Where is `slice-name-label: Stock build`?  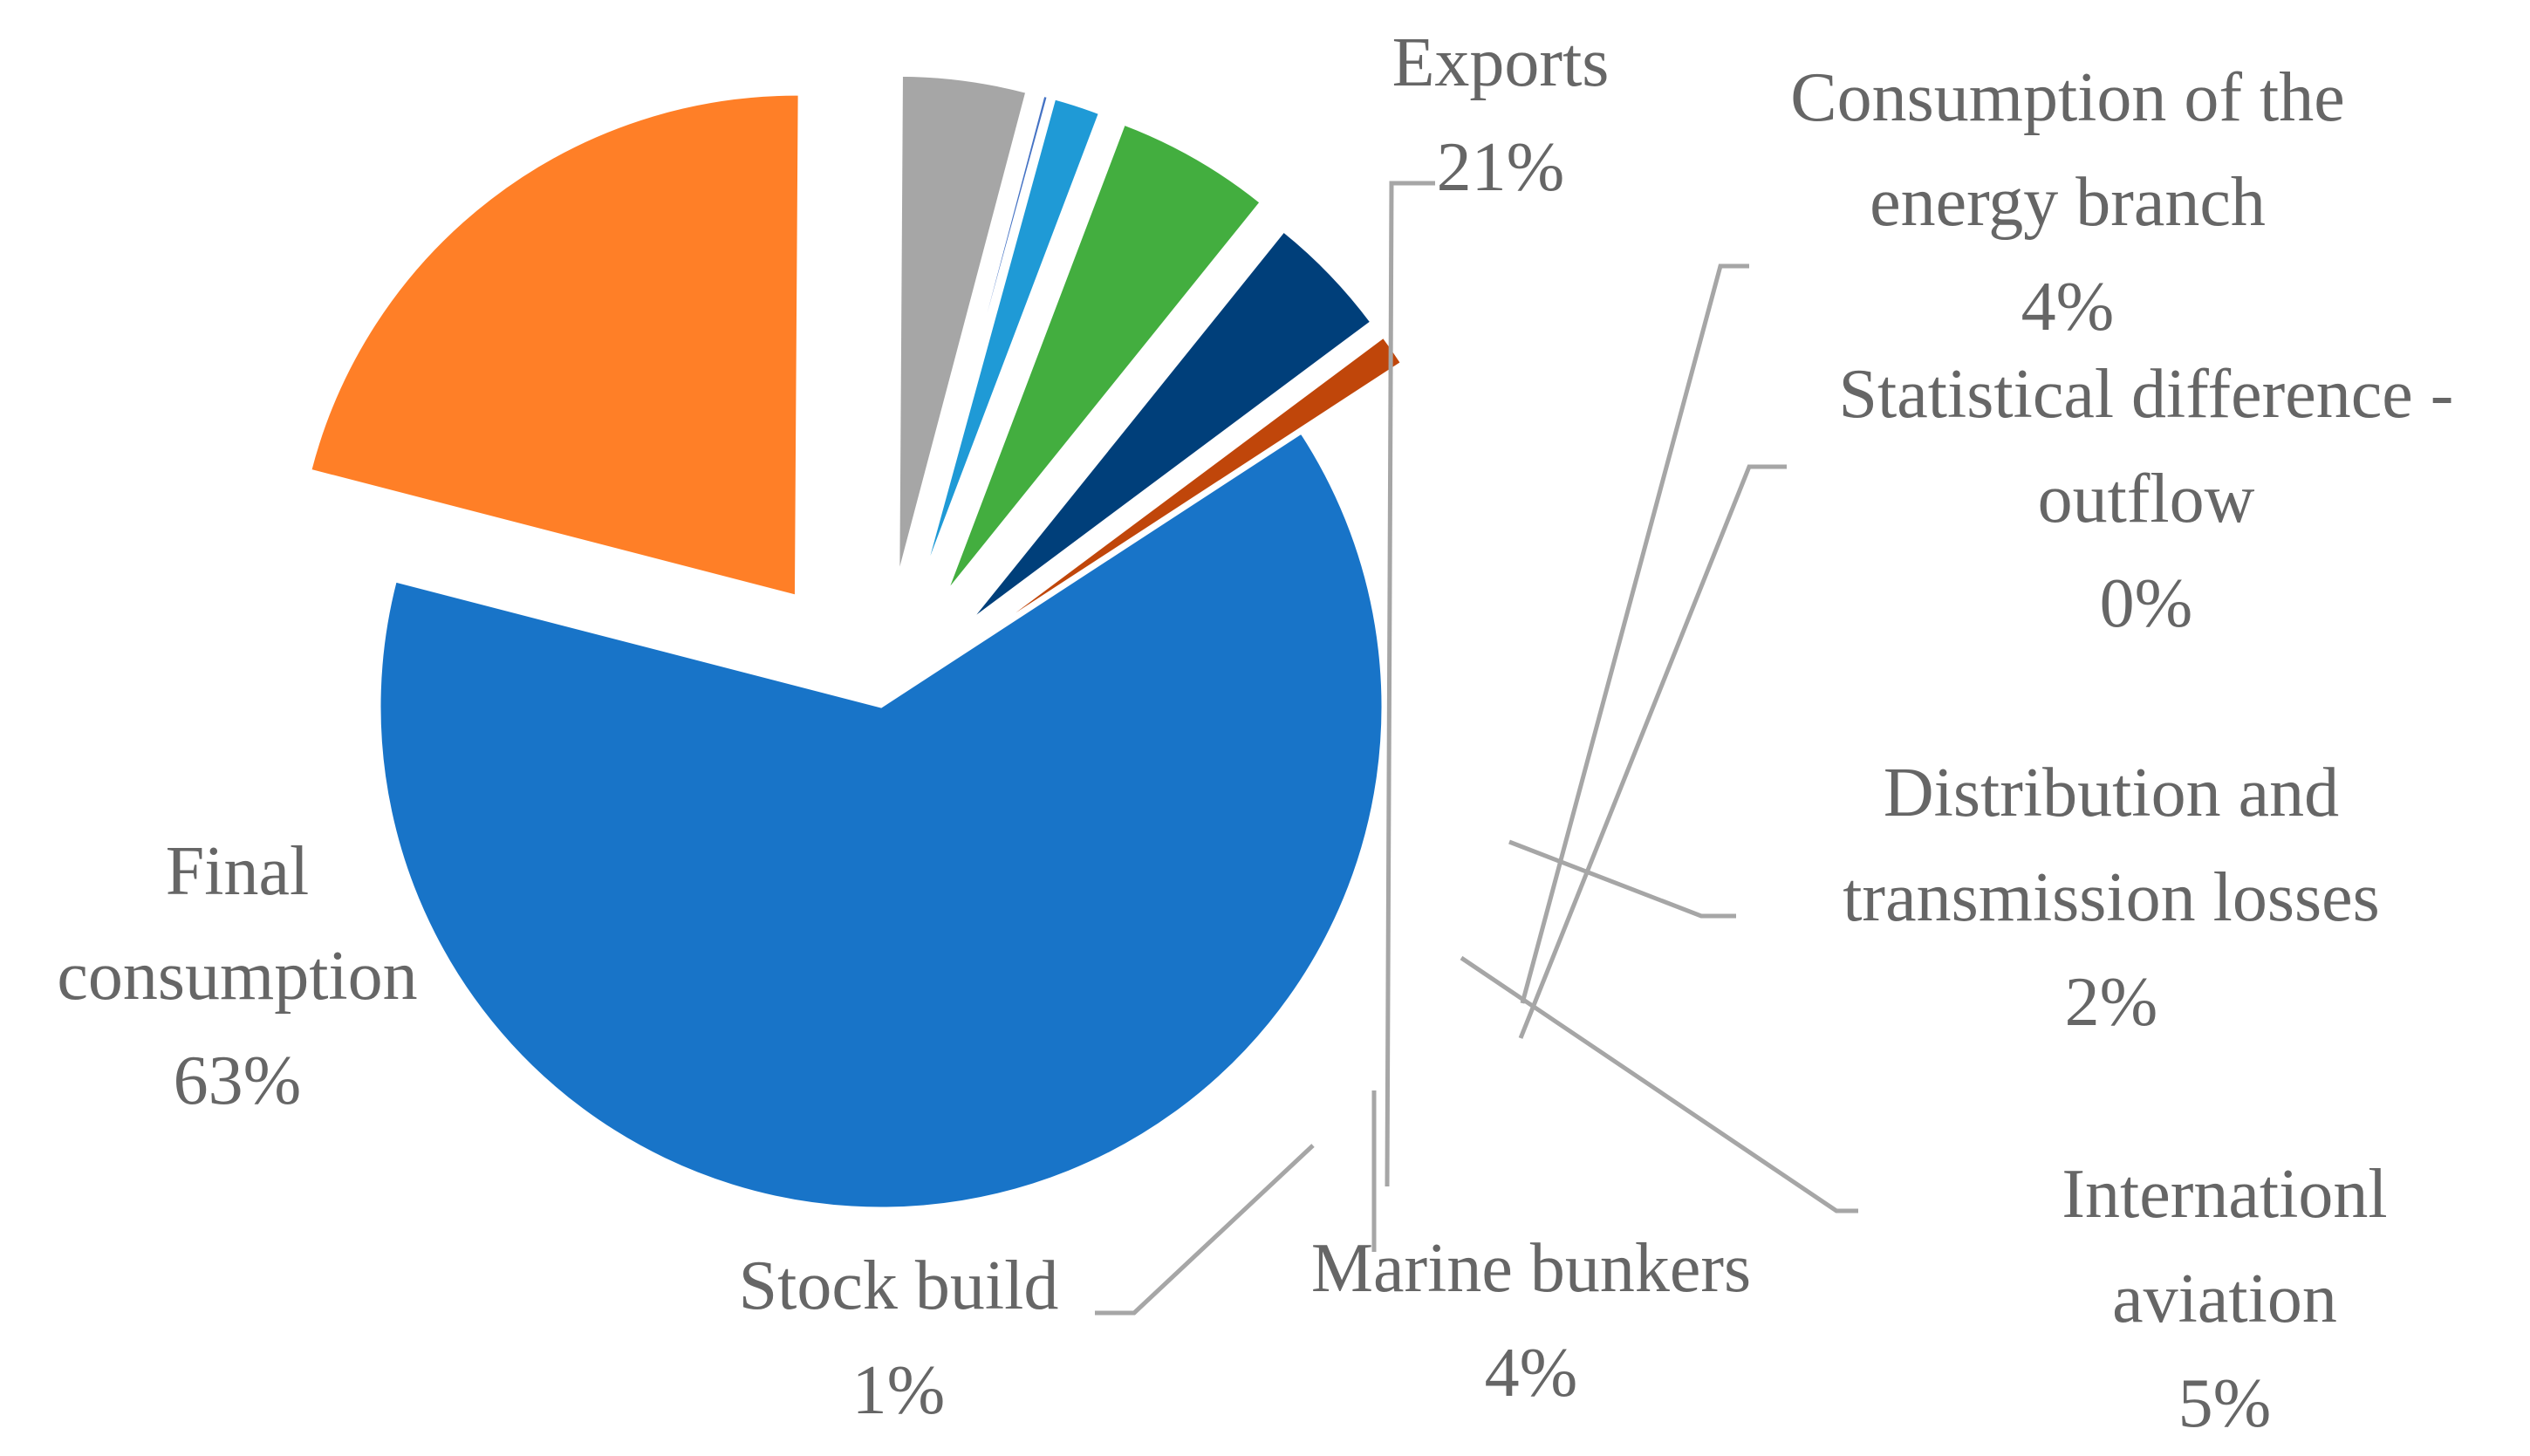 slice-name-label: Stock build is located at coordinates (899, 1286).